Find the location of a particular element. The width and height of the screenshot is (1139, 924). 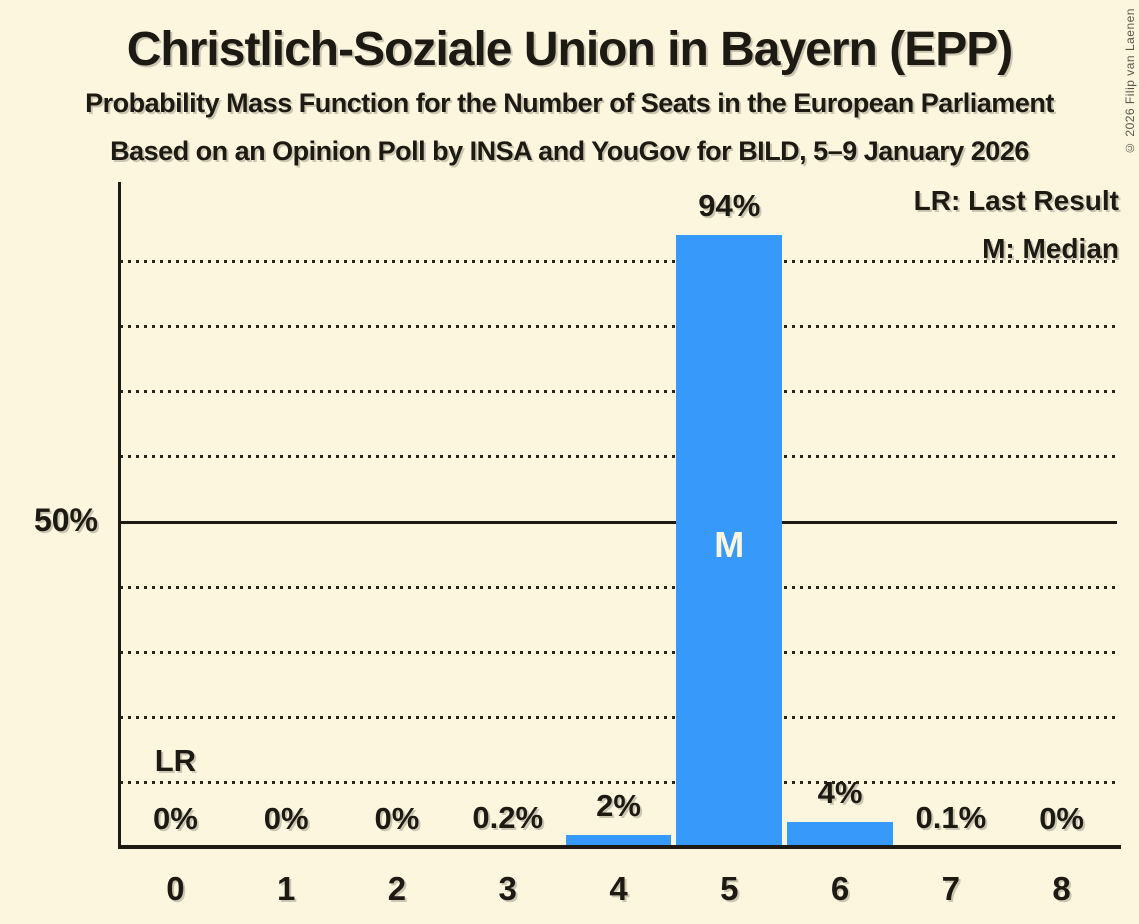

x-tick-label-7: 7 is located at coordinates (950, 888).